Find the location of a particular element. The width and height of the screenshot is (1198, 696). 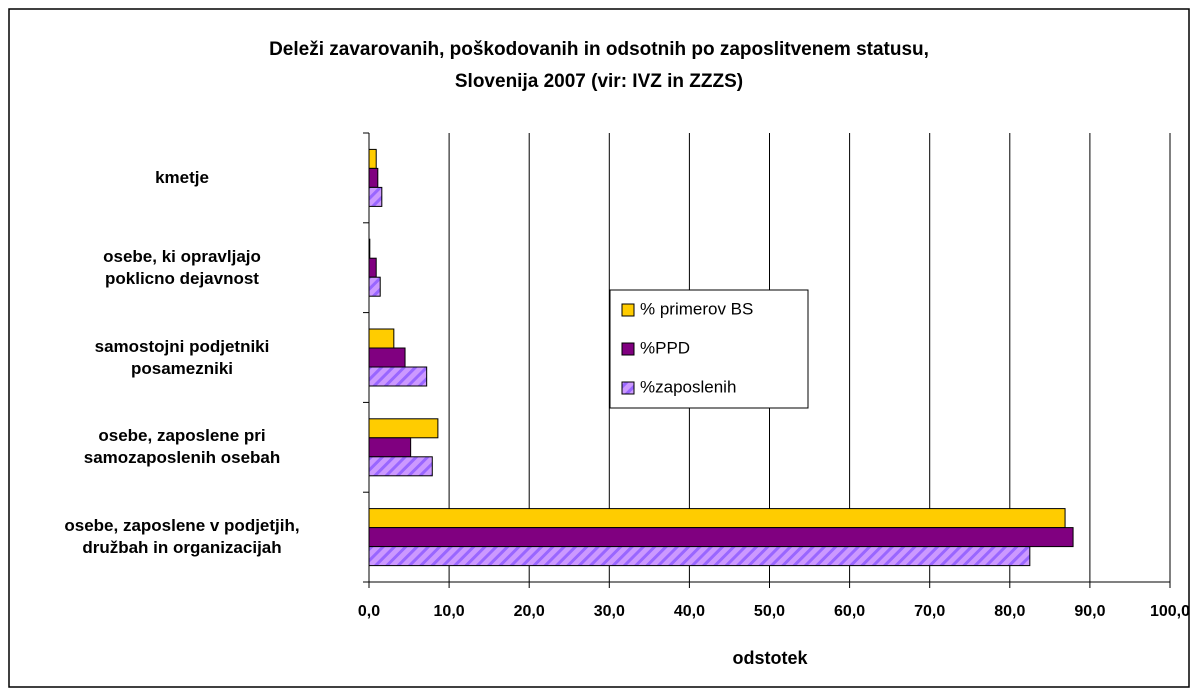

legend-label: %zaposlenih is located at coordinates (688, 386).